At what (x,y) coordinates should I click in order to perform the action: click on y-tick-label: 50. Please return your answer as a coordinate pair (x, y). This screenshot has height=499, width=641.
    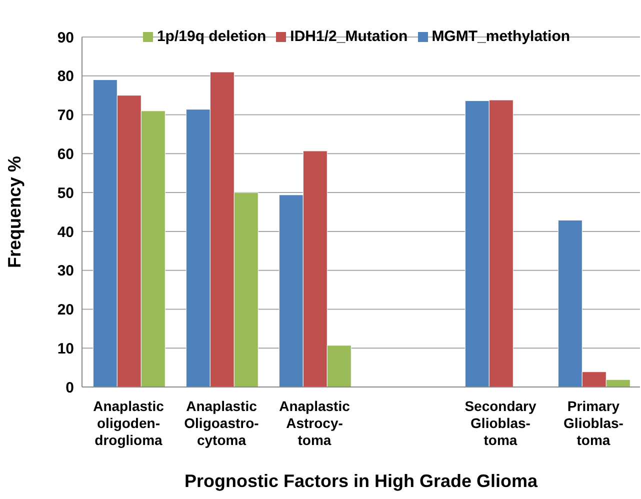
    Looking at the image, I should click on (65, 193).